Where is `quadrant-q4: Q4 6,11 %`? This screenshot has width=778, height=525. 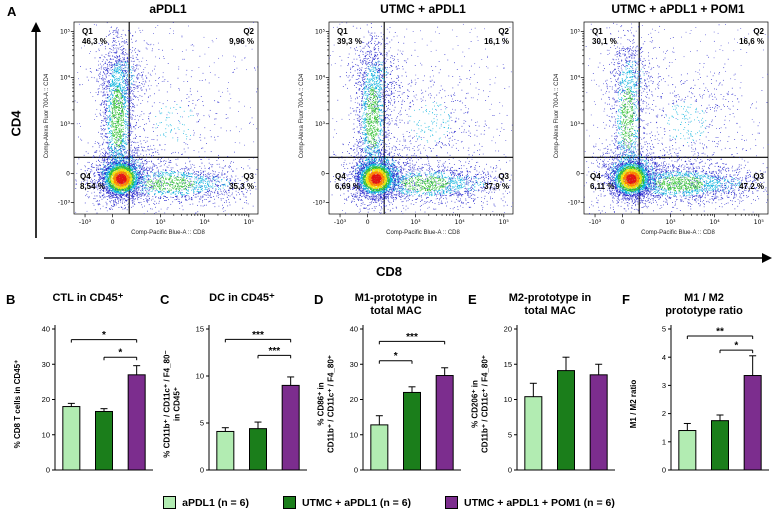
quadrant-q4: Q4 6,11 % is located at coordinates (602, 181).